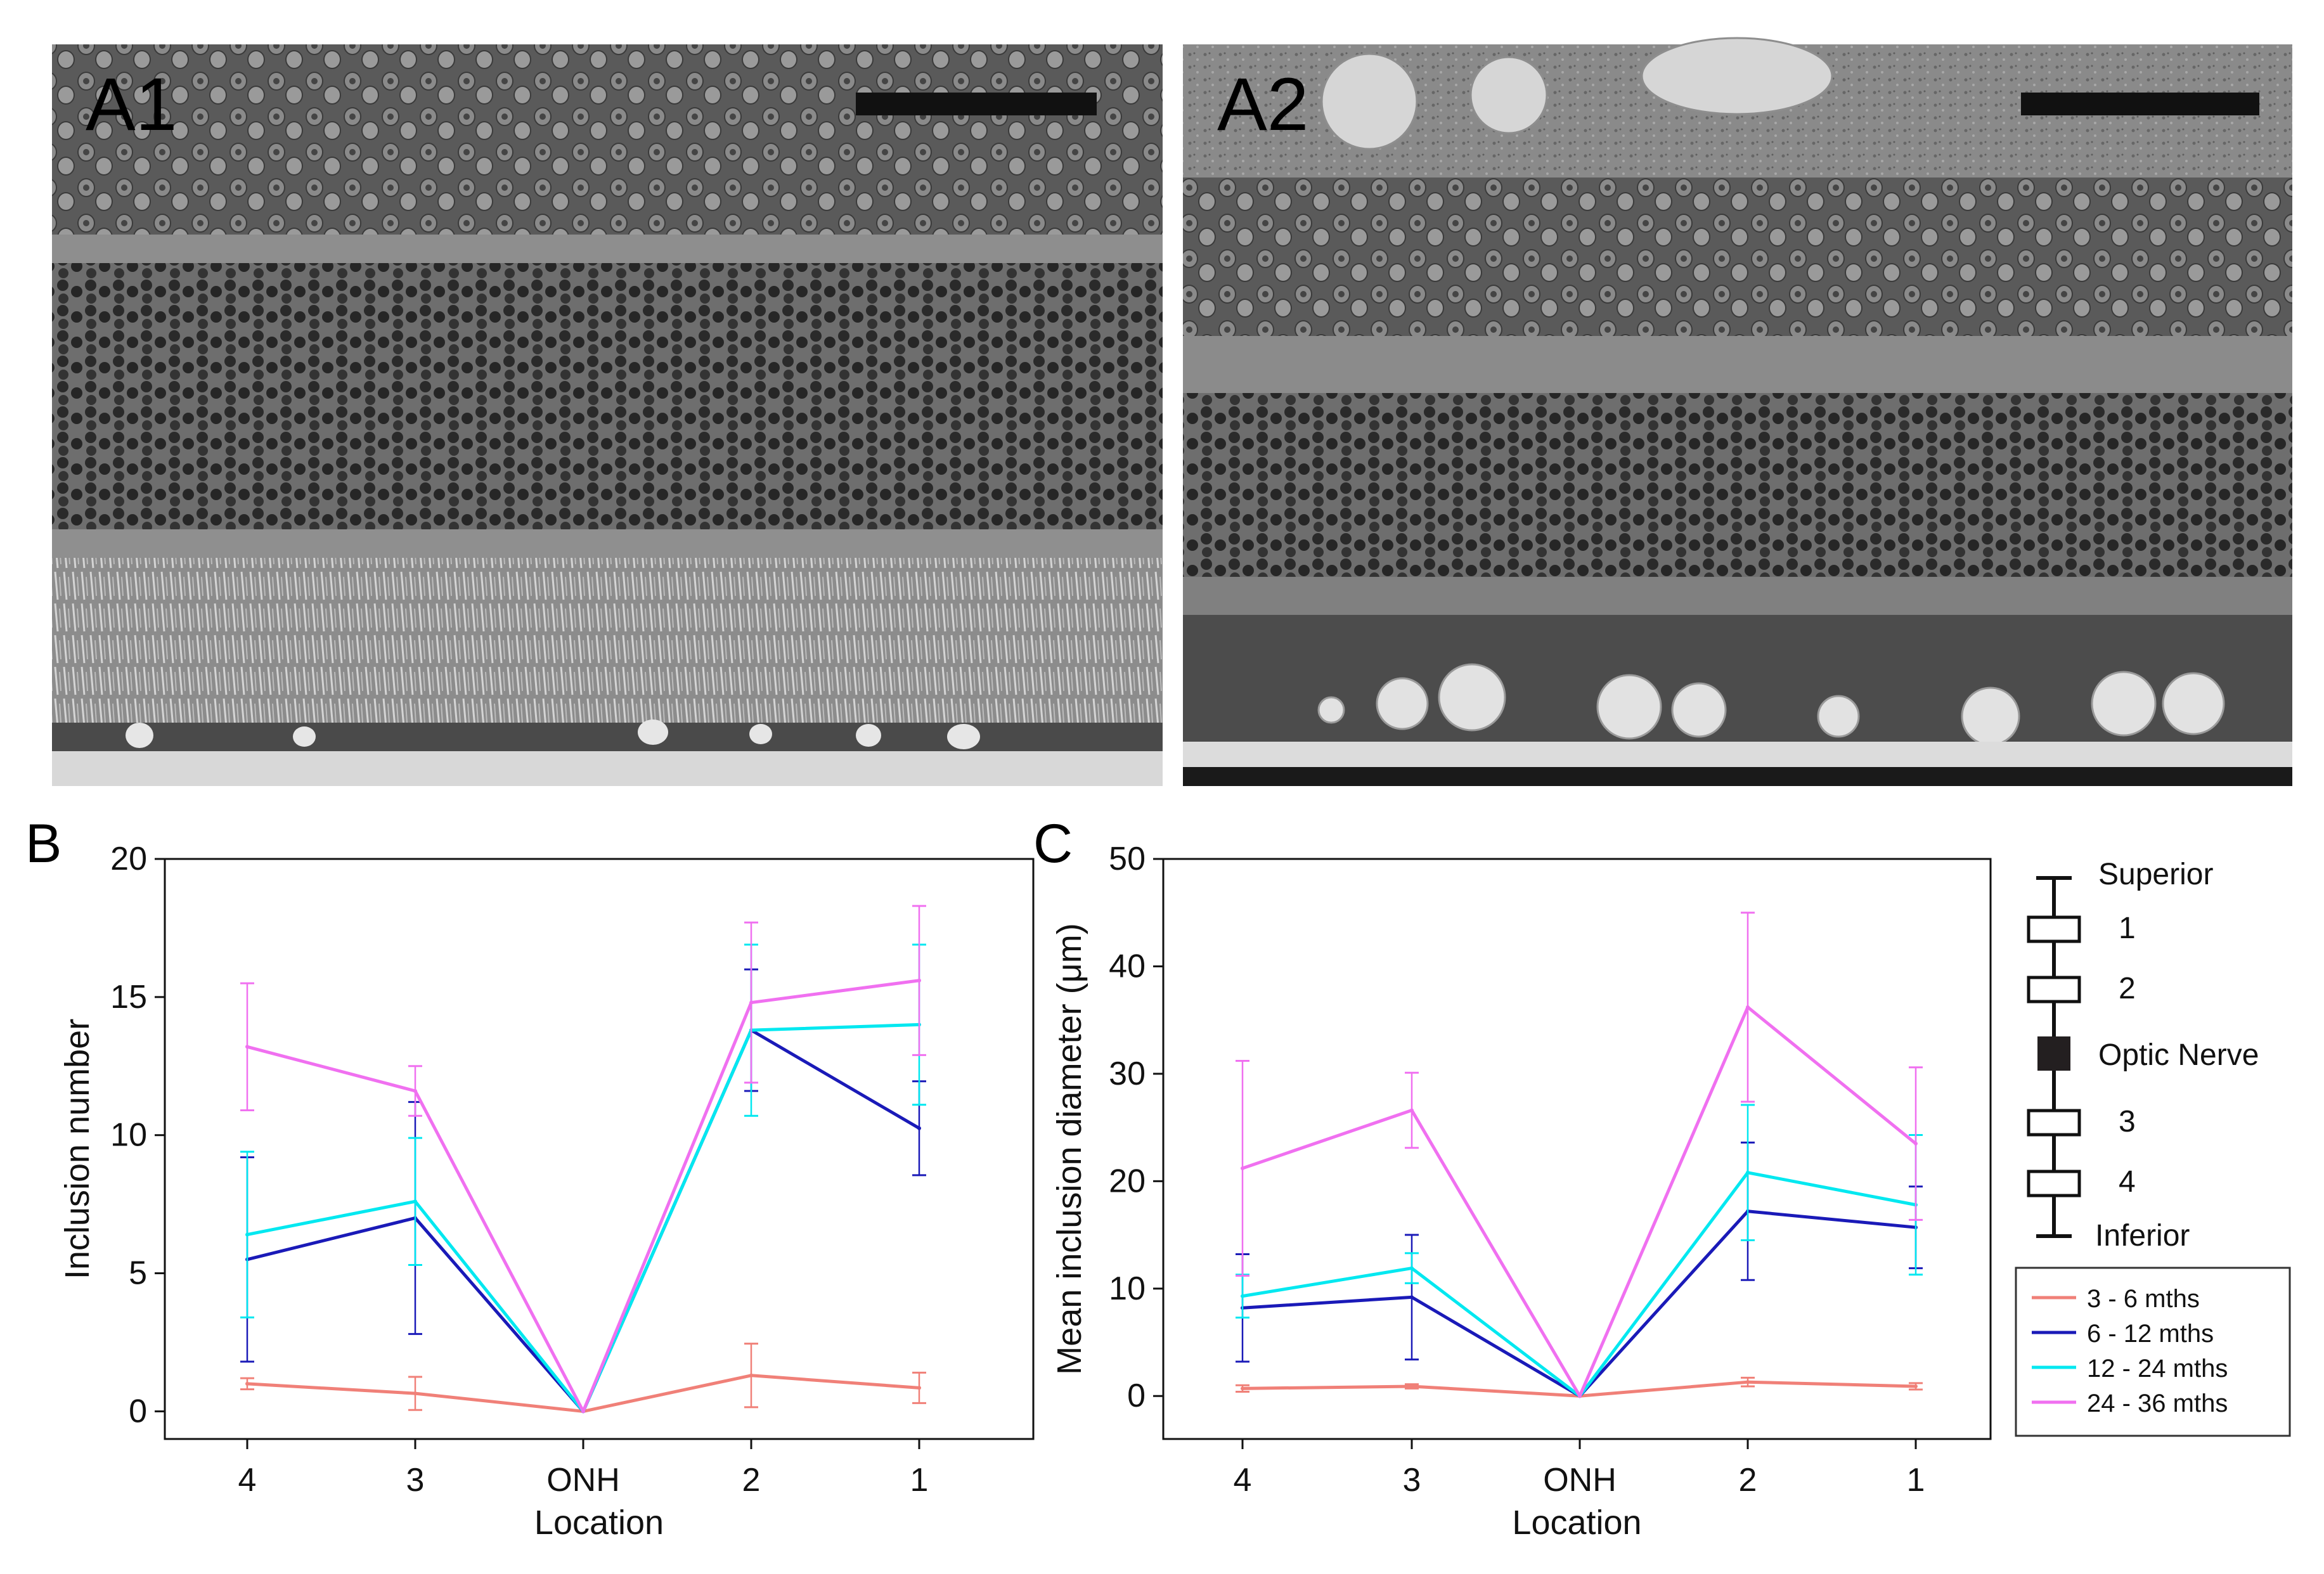  I want to click on legend-label: 24 - 36 mths, so click(2158, 1403).